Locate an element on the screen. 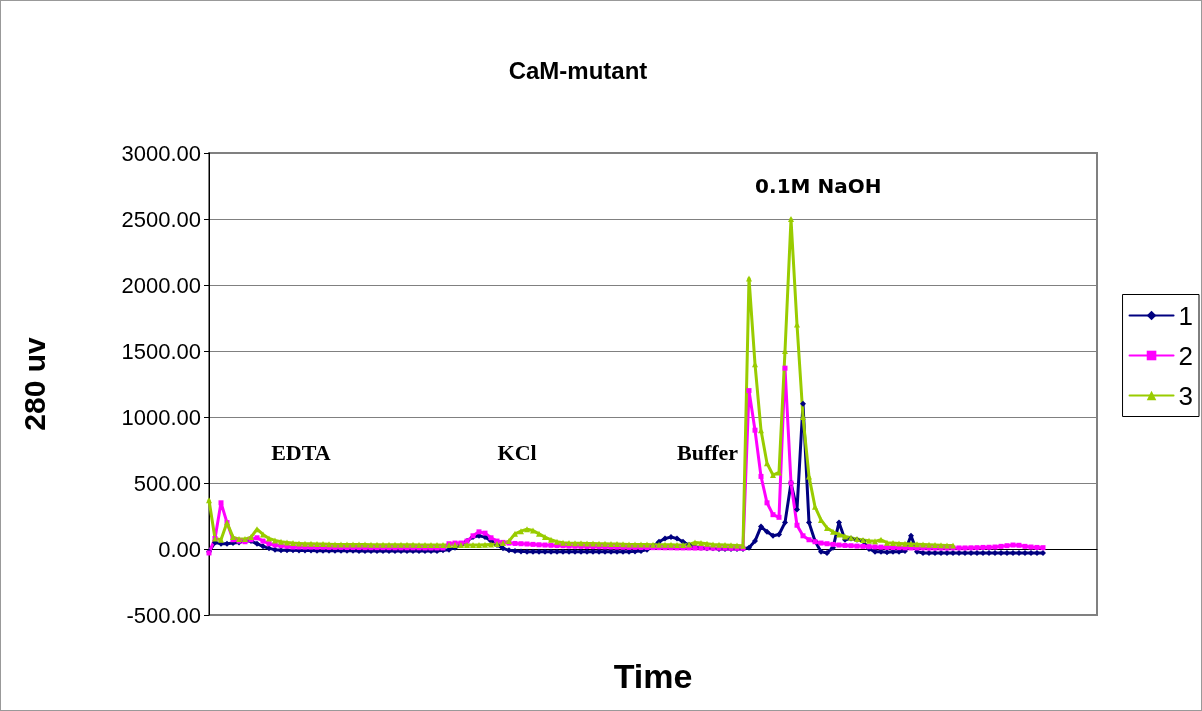 The image size is (1202, 711). y-tick-label: 3000.00 is located at coordinates (161, 153).